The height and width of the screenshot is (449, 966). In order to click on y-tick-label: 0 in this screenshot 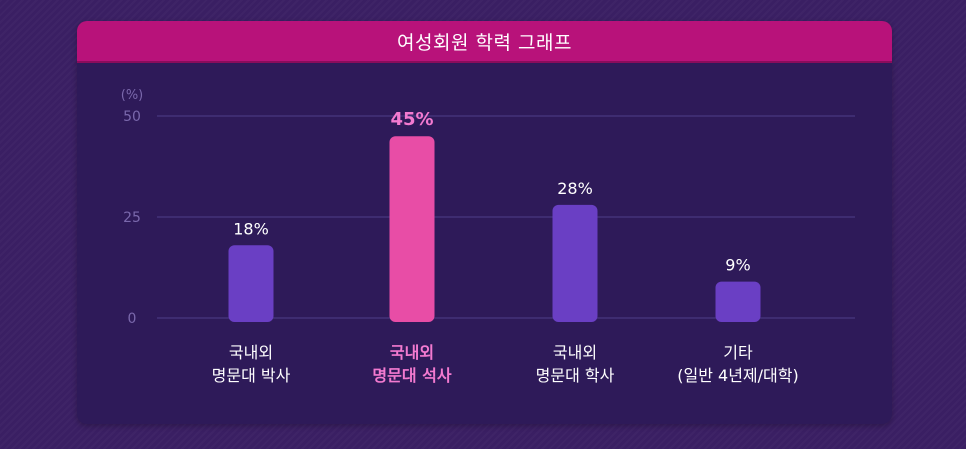, I will do `click(132, 319)`.